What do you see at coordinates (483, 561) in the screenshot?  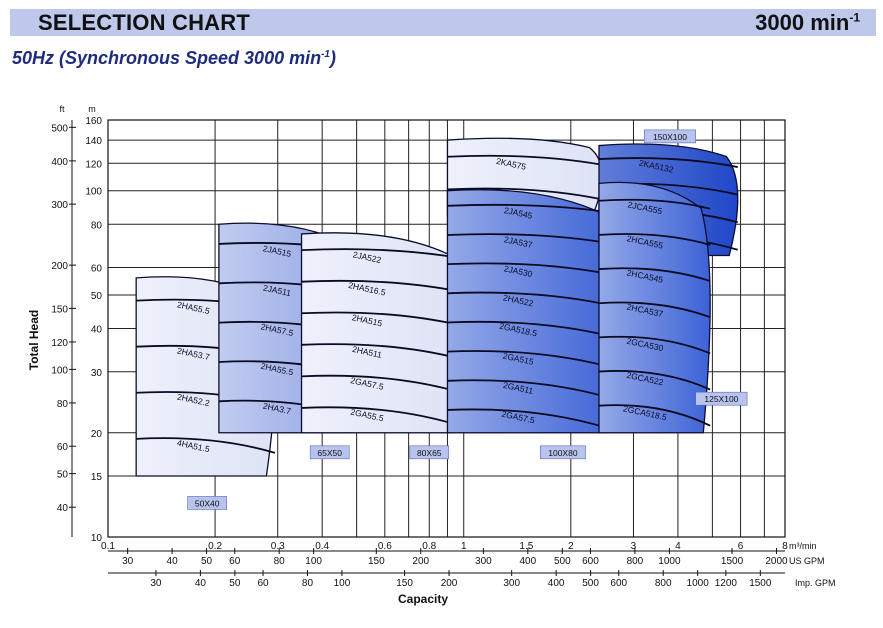 I see `x-tick-us-gpm: 300` at bounding box center [483, 561].